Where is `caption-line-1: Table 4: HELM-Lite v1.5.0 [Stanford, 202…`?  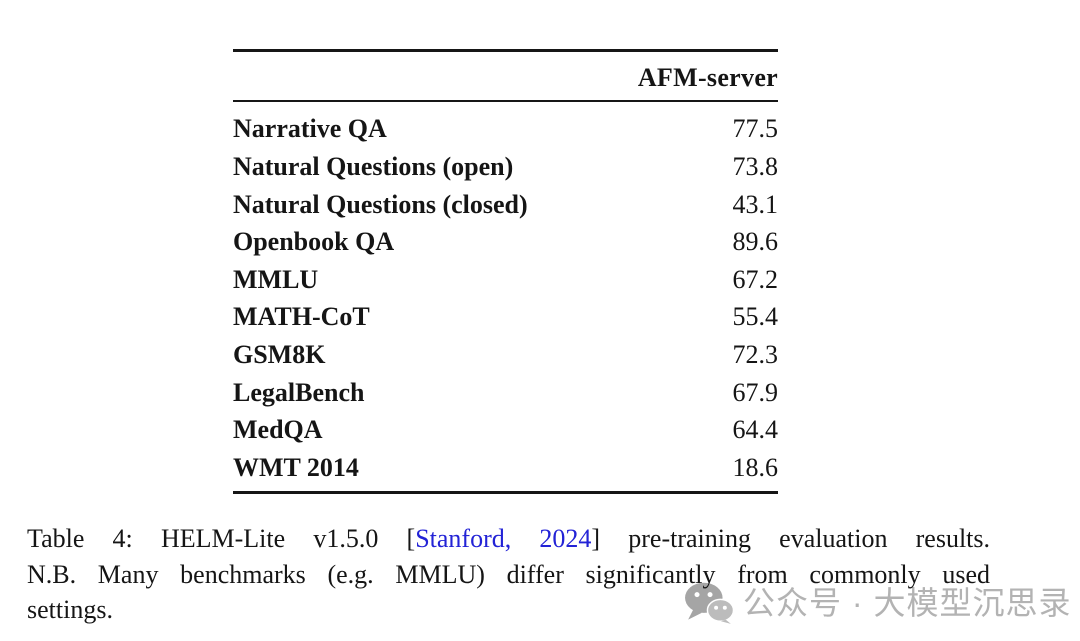 caption-line-1: Table 4: HELM-Lite v1.5.0 [Stanford, 202… is located at coordinates (508, 539).